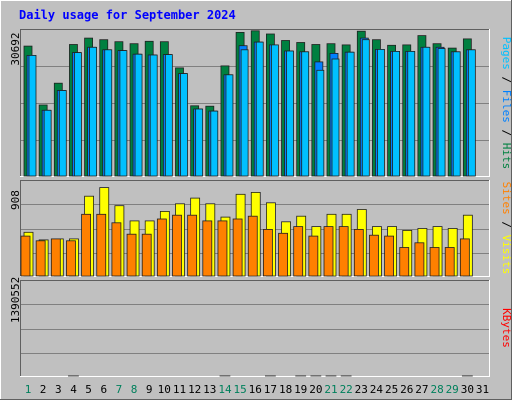  What do you see at coordinates (506, 228) in the screenshot?
I see `visits-sites-axis-label: Sites / Visits` at bounding box center [506, 228].